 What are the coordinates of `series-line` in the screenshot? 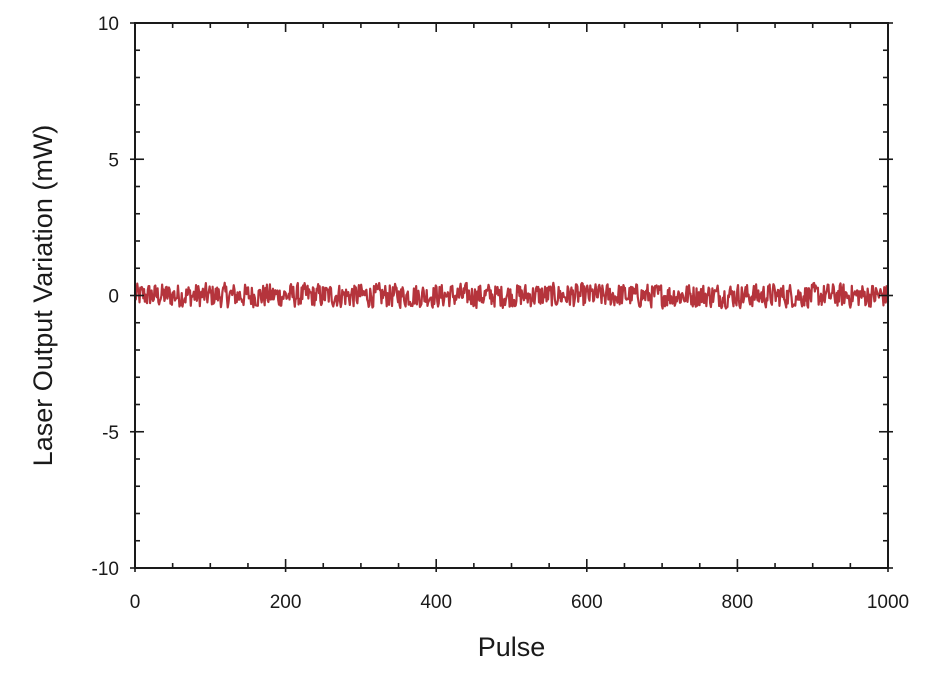 It's located at (511, 295).